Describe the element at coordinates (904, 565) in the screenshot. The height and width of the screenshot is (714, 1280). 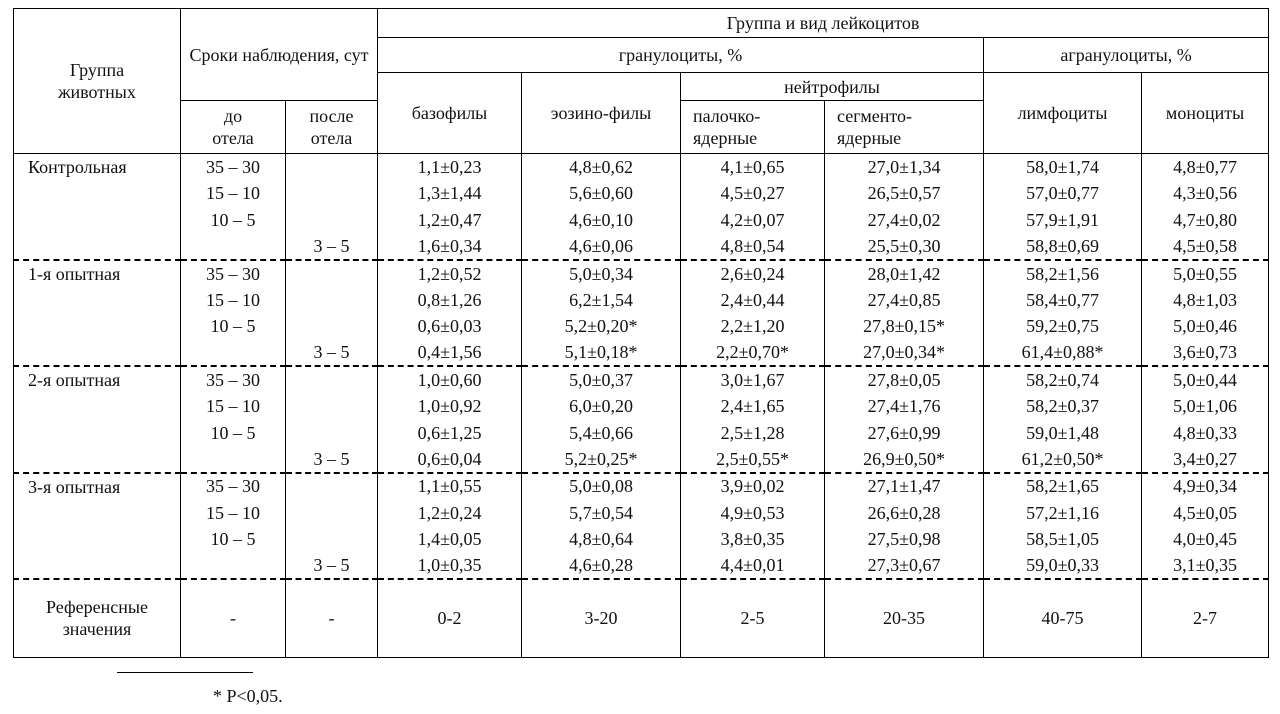
I see `value-cell: 27,3±0,67` at that location.